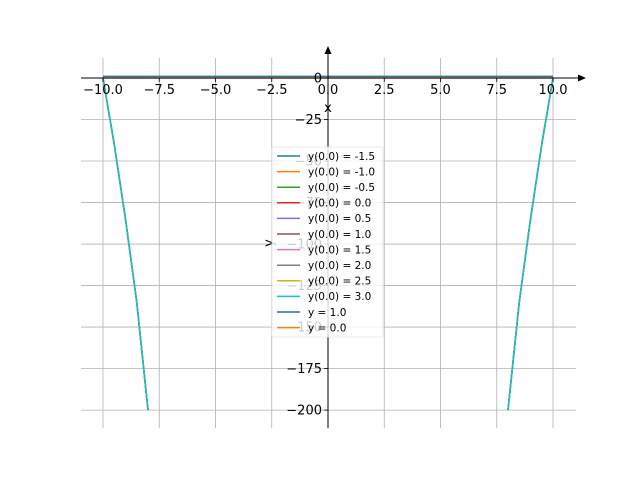 The width and height of the screenshot is (640, 484). I want to click on legend-label: y(0.0) = 2.5, so click(339, 282).